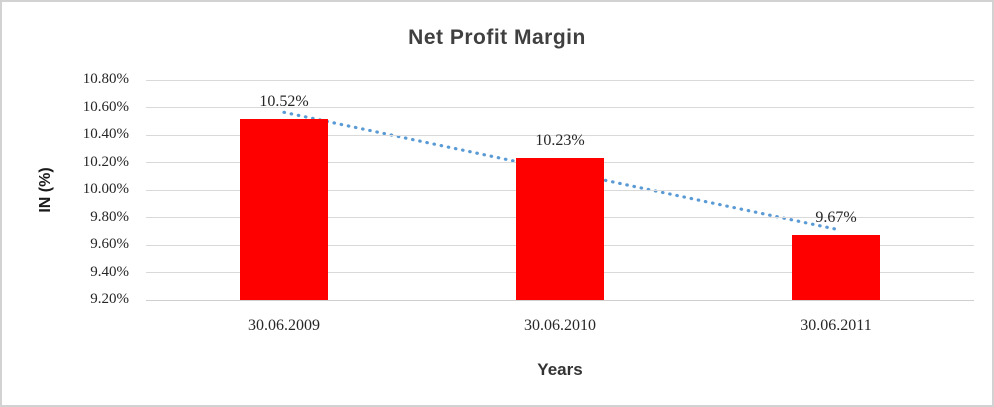 Image resolution: width=994 pixels, height=407 pixels. What do you see at coordinates (105, 161) in the screenshot?
I see `y-axis-tick-label: 10.20%` at bounding box center [105, 161].